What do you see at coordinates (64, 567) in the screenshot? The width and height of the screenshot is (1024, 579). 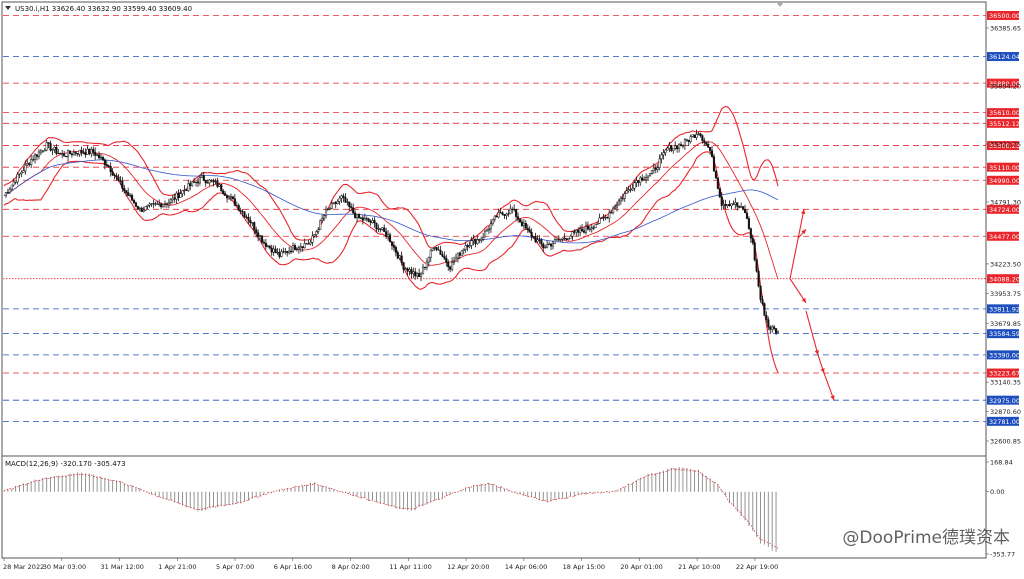 I see `x-tick-label: 30 Mar 03:00` at bounding box center [64, 567].